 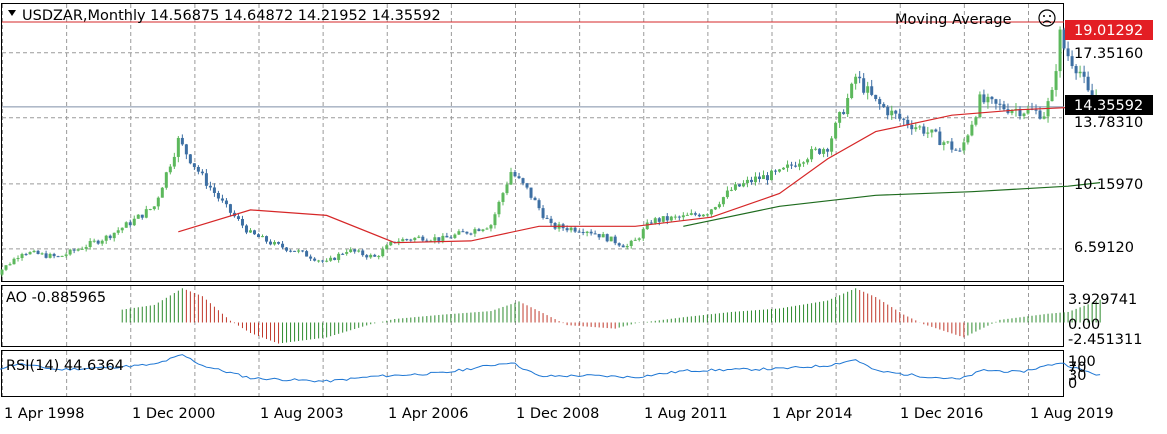 What do you see at coordinates (65, 366) in the screenshot?
I see `rsi-title: RSI(14) 44.6364` at bounding box center [65, 366].